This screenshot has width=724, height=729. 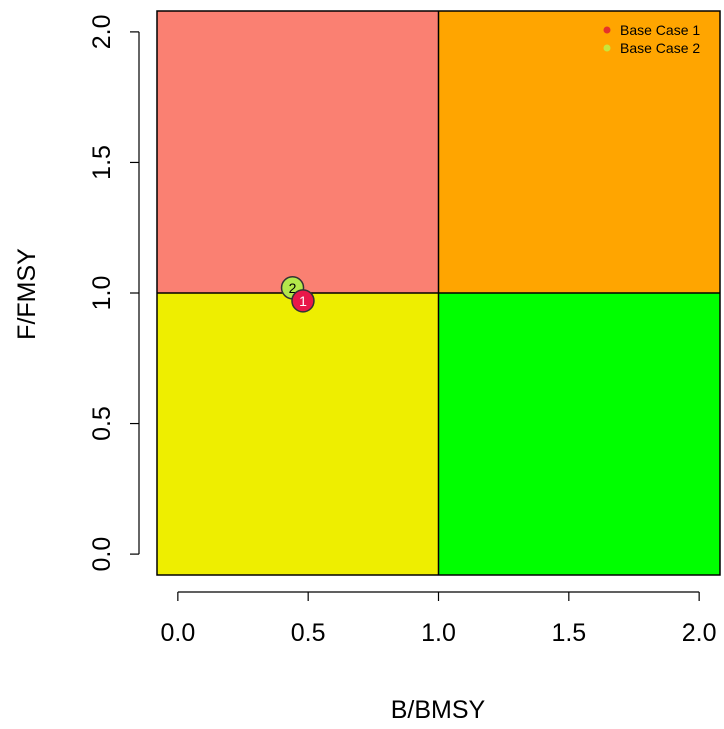 What do you see at coordinates (699, 633) in the screenshot?
I see `x-tick-label: 2.0` at bounding box center [699, 633].